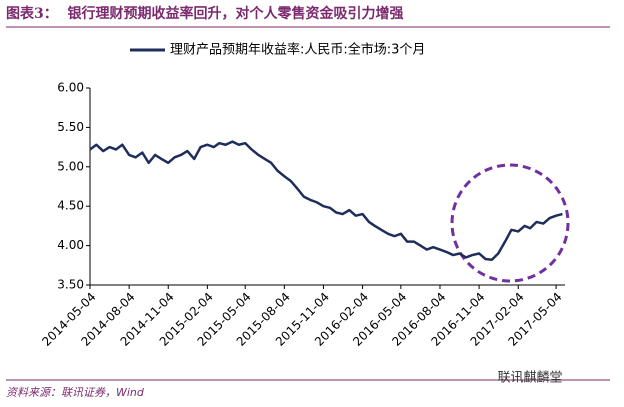 The image size is (624, 407). Describe the element at coordinates (529, 378) in the screenshot. I see `watermark: 联讯麒麟堂` at that location.